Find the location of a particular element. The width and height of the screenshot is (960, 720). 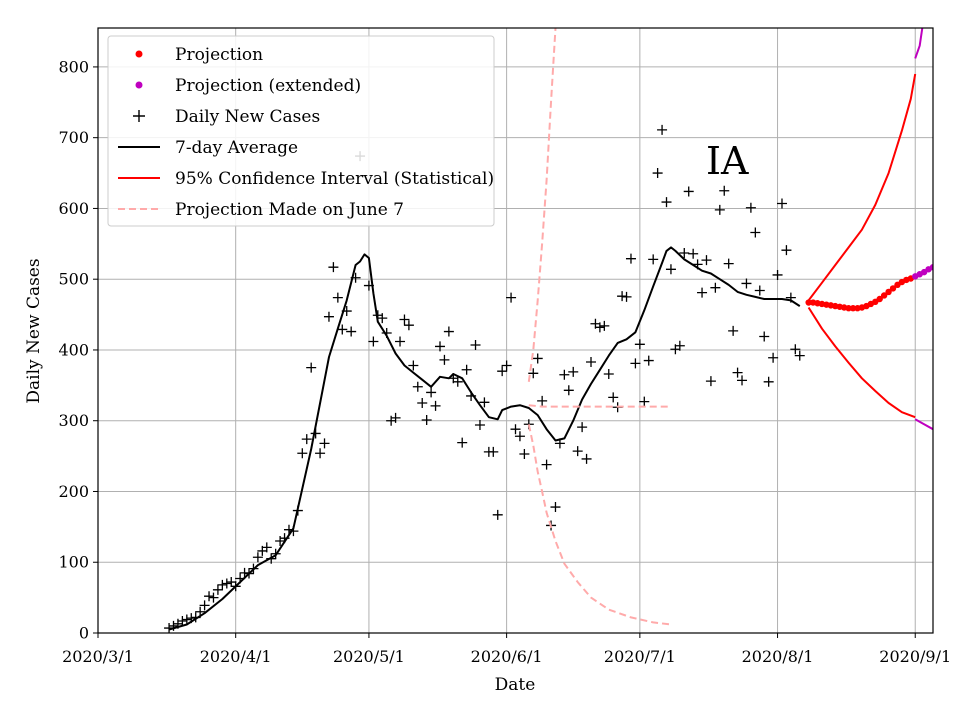

95-confidence-interval-statistical-series is located at coordinates (862, 246).